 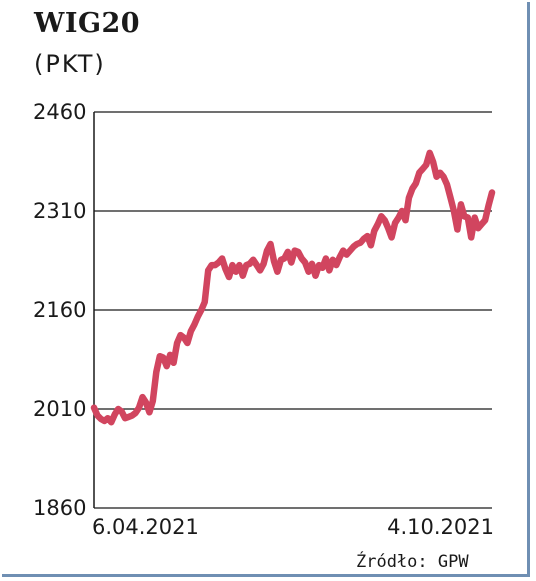 I want to click on x-tick-label-start: 6.04.2021, so click(x=145, y=527).